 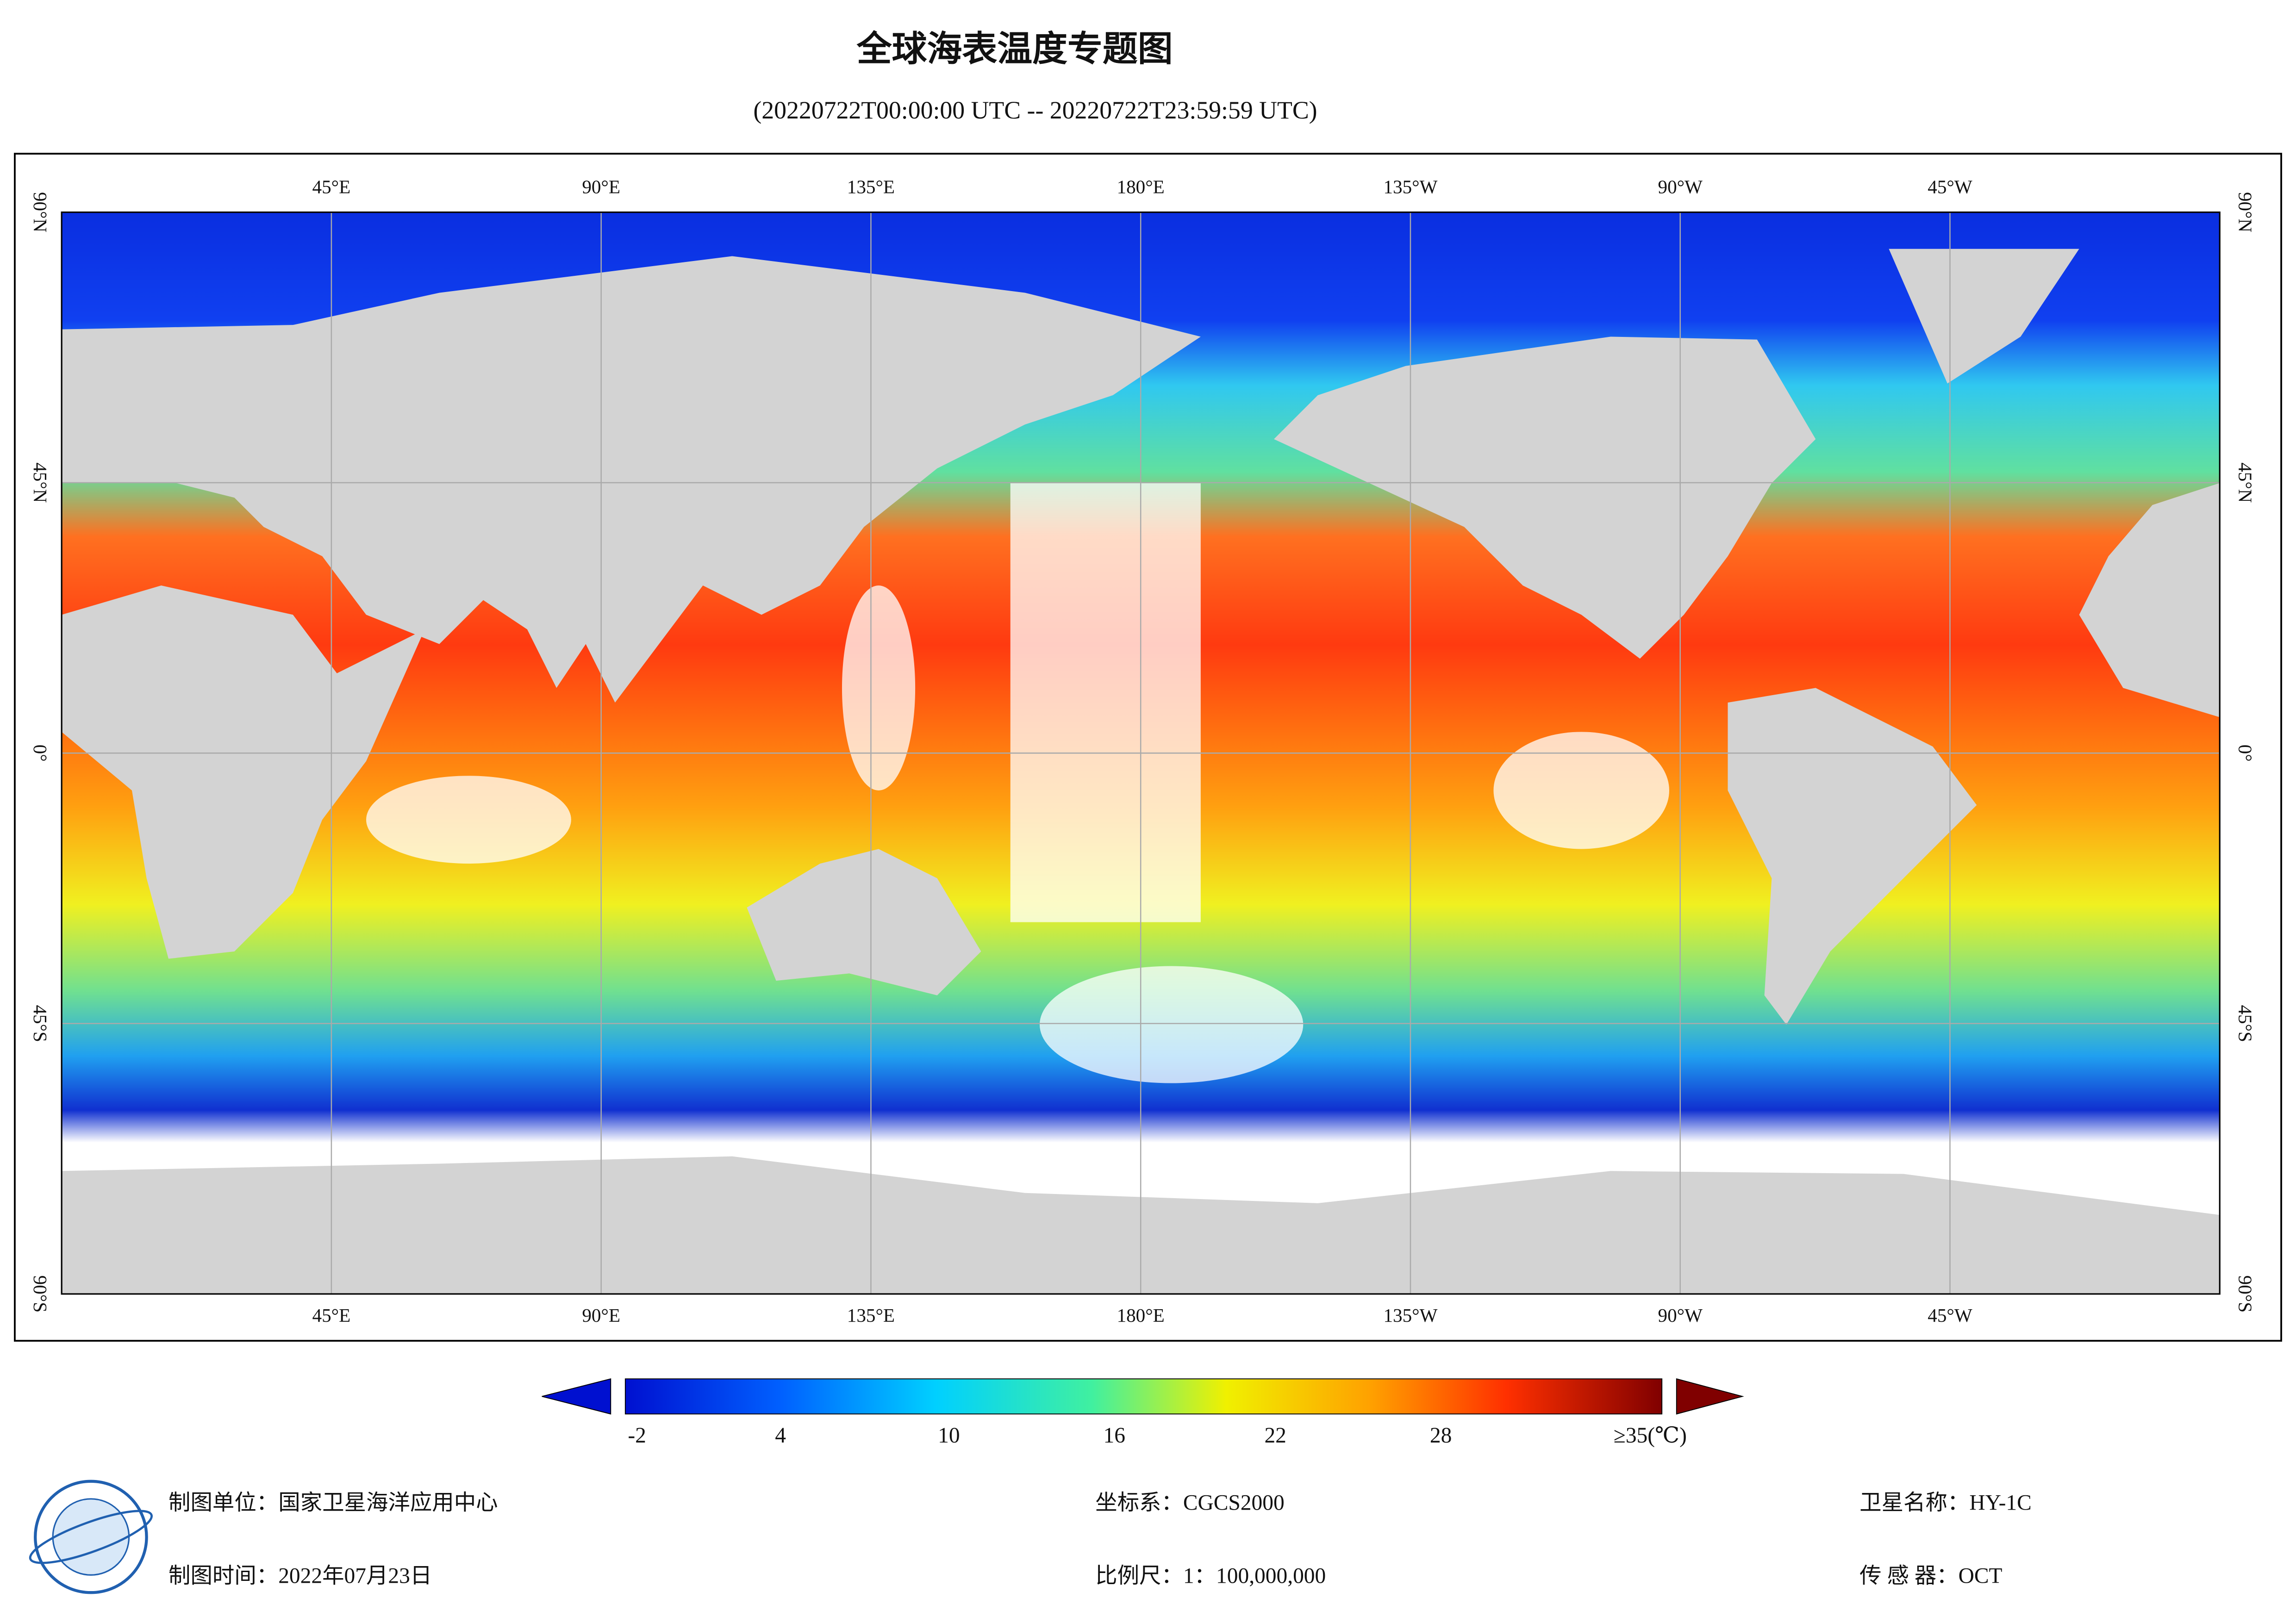 I want to click on lat-label-left: 90°N, so click(x=40, y=212).